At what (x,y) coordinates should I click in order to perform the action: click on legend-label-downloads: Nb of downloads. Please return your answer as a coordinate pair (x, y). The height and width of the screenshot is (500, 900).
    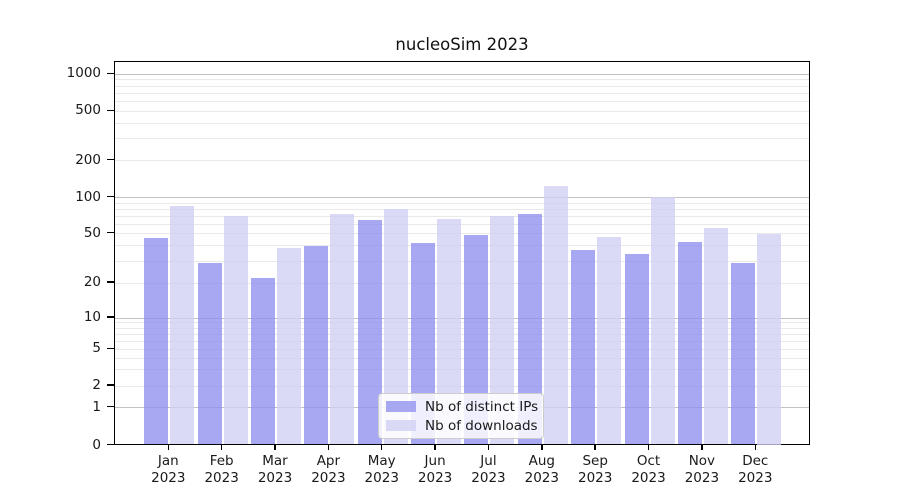
    Looking at the image, I should click on (481, 425).